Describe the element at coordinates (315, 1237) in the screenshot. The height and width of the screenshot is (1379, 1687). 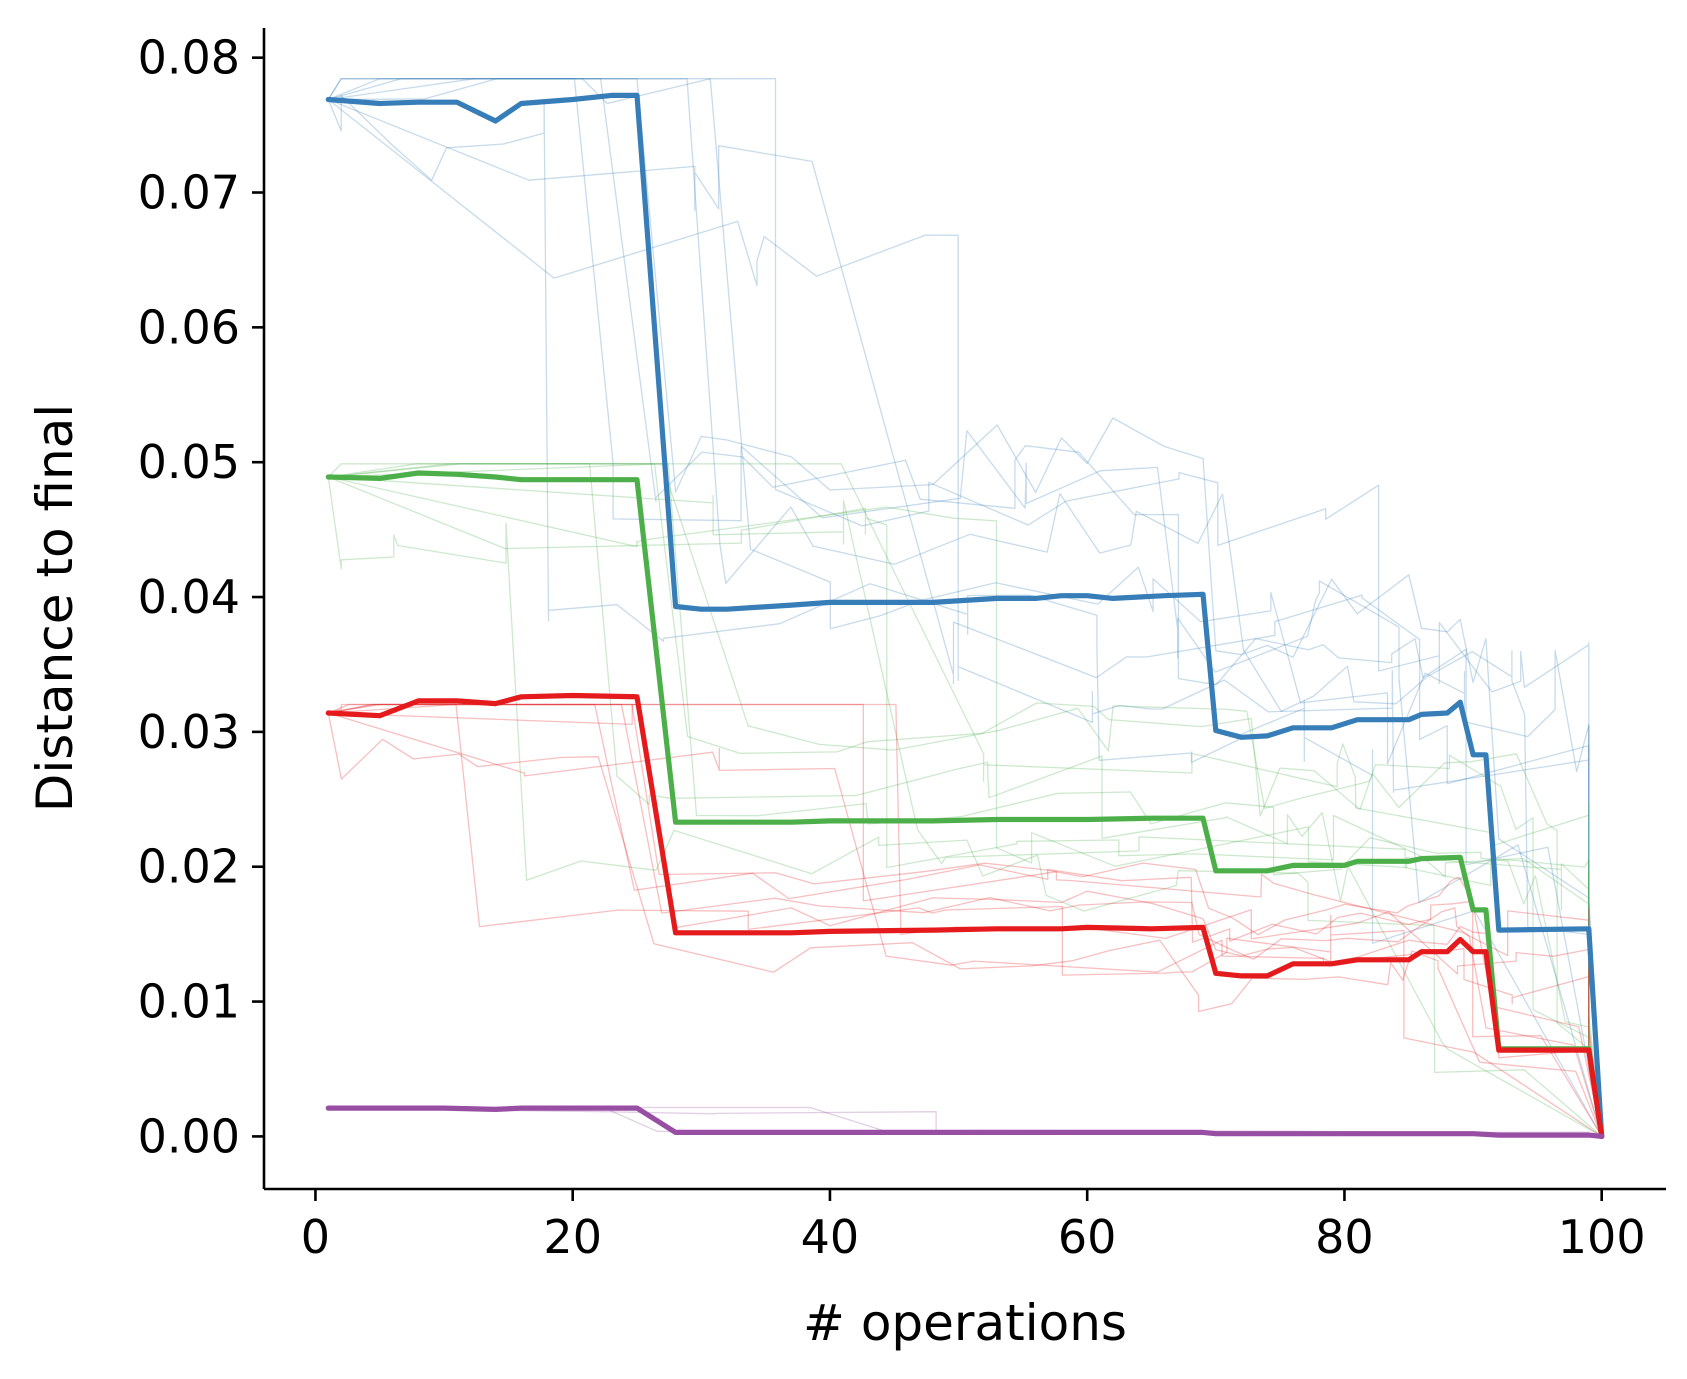
I see `x-tick-label: 0` at that location.